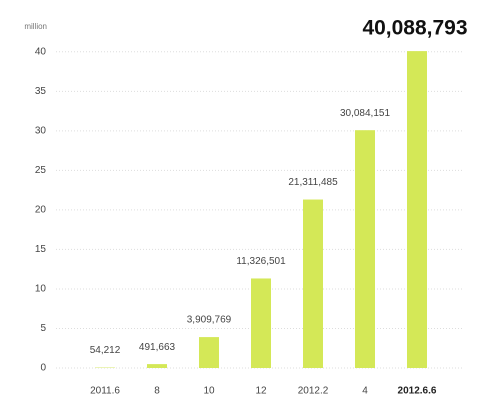  What do you see at coordinates (41, 289) in the screenshot?
I see `y-tick-label: 10` at bounding box center [41, 289].